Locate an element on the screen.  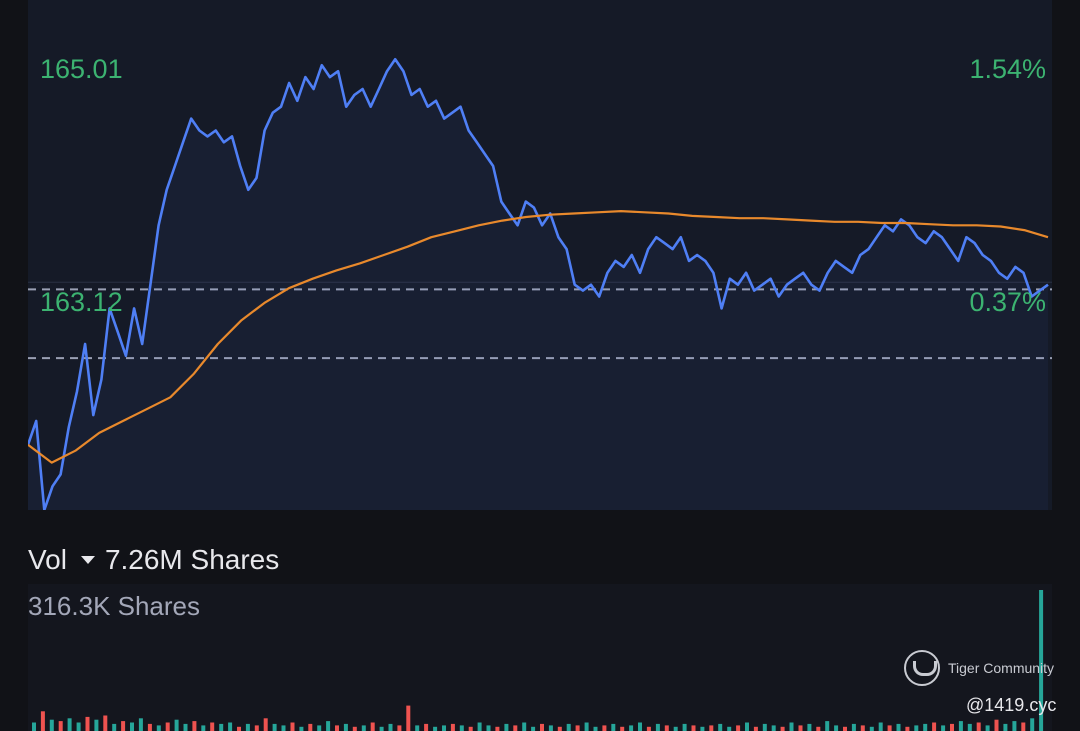
pct-ref-label: 0.37% is located at coordinates (1007, 302).